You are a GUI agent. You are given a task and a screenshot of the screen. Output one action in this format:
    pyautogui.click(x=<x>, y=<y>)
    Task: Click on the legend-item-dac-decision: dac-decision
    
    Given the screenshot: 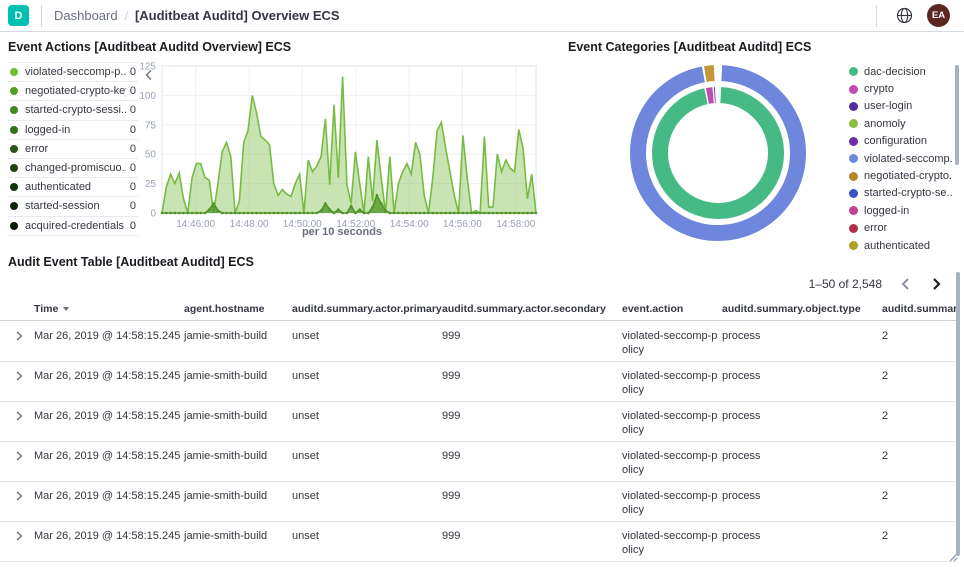 What is the action you would take?
    pyautogui.click(x=901, y=71)
    